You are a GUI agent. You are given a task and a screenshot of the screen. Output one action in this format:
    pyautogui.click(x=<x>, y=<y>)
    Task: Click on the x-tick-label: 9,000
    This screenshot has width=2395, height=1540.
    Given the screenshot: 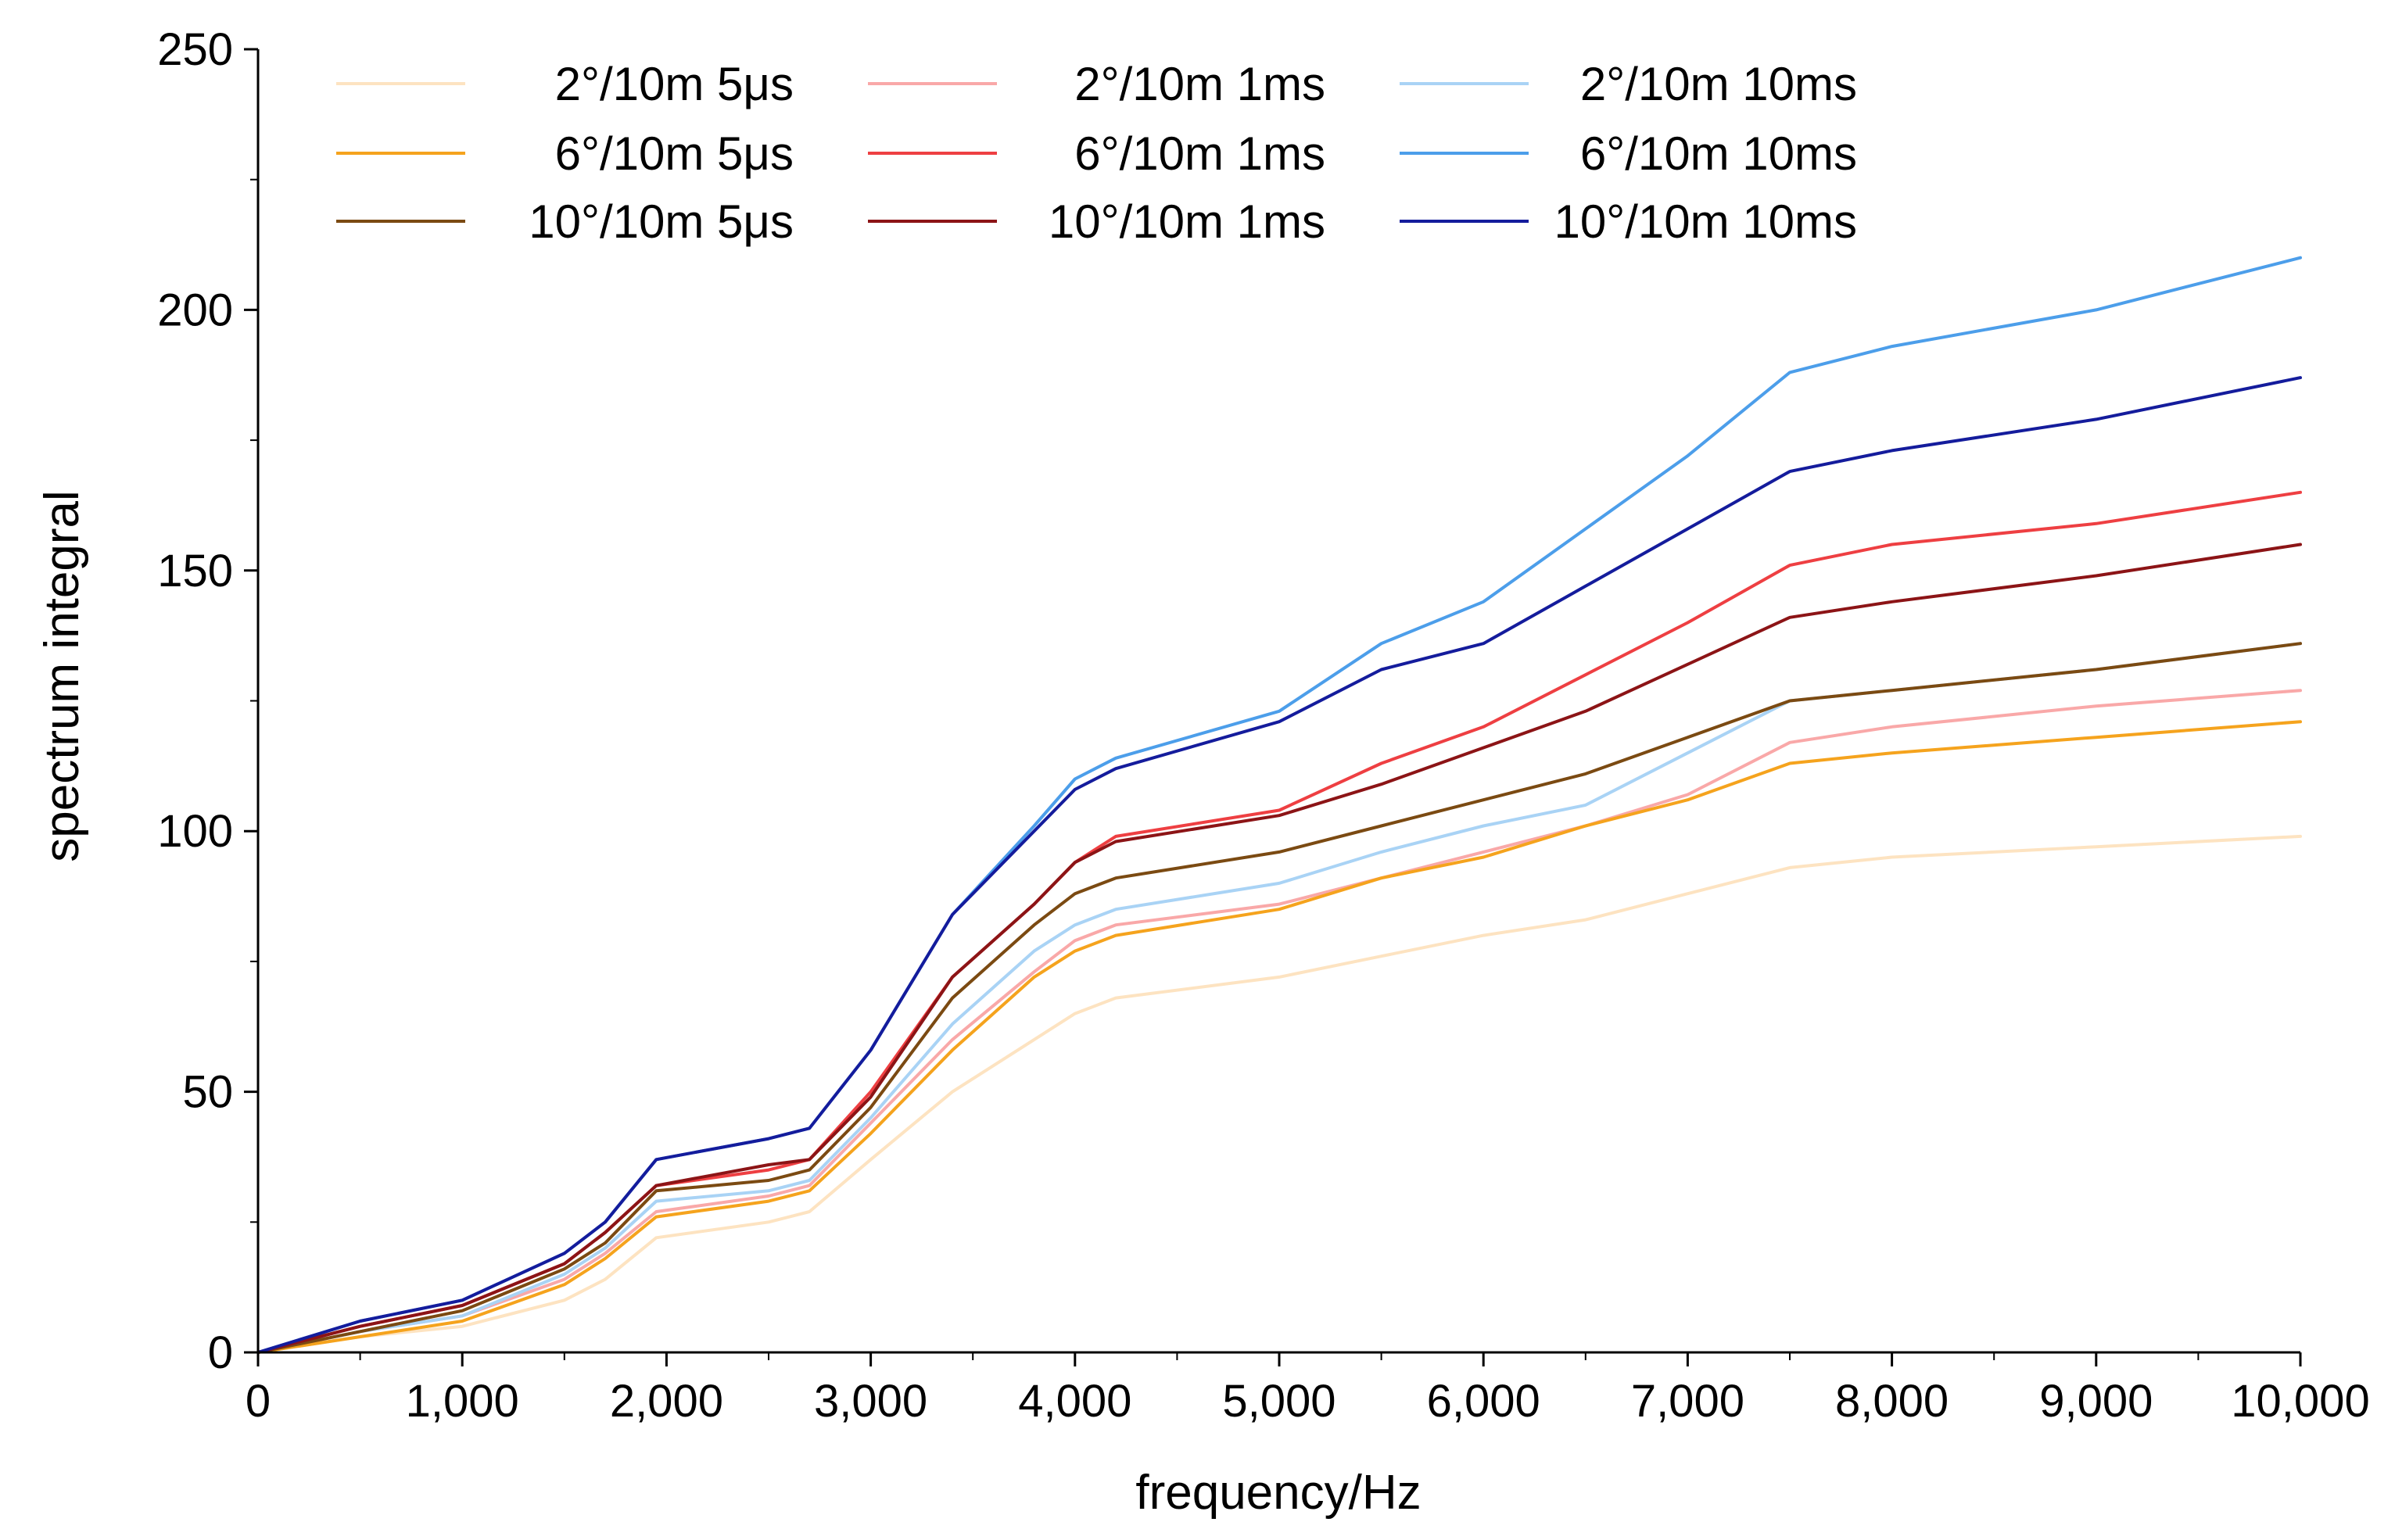 What is the action you would take?
    pyautogui.click(x=2096, y=1401)
    